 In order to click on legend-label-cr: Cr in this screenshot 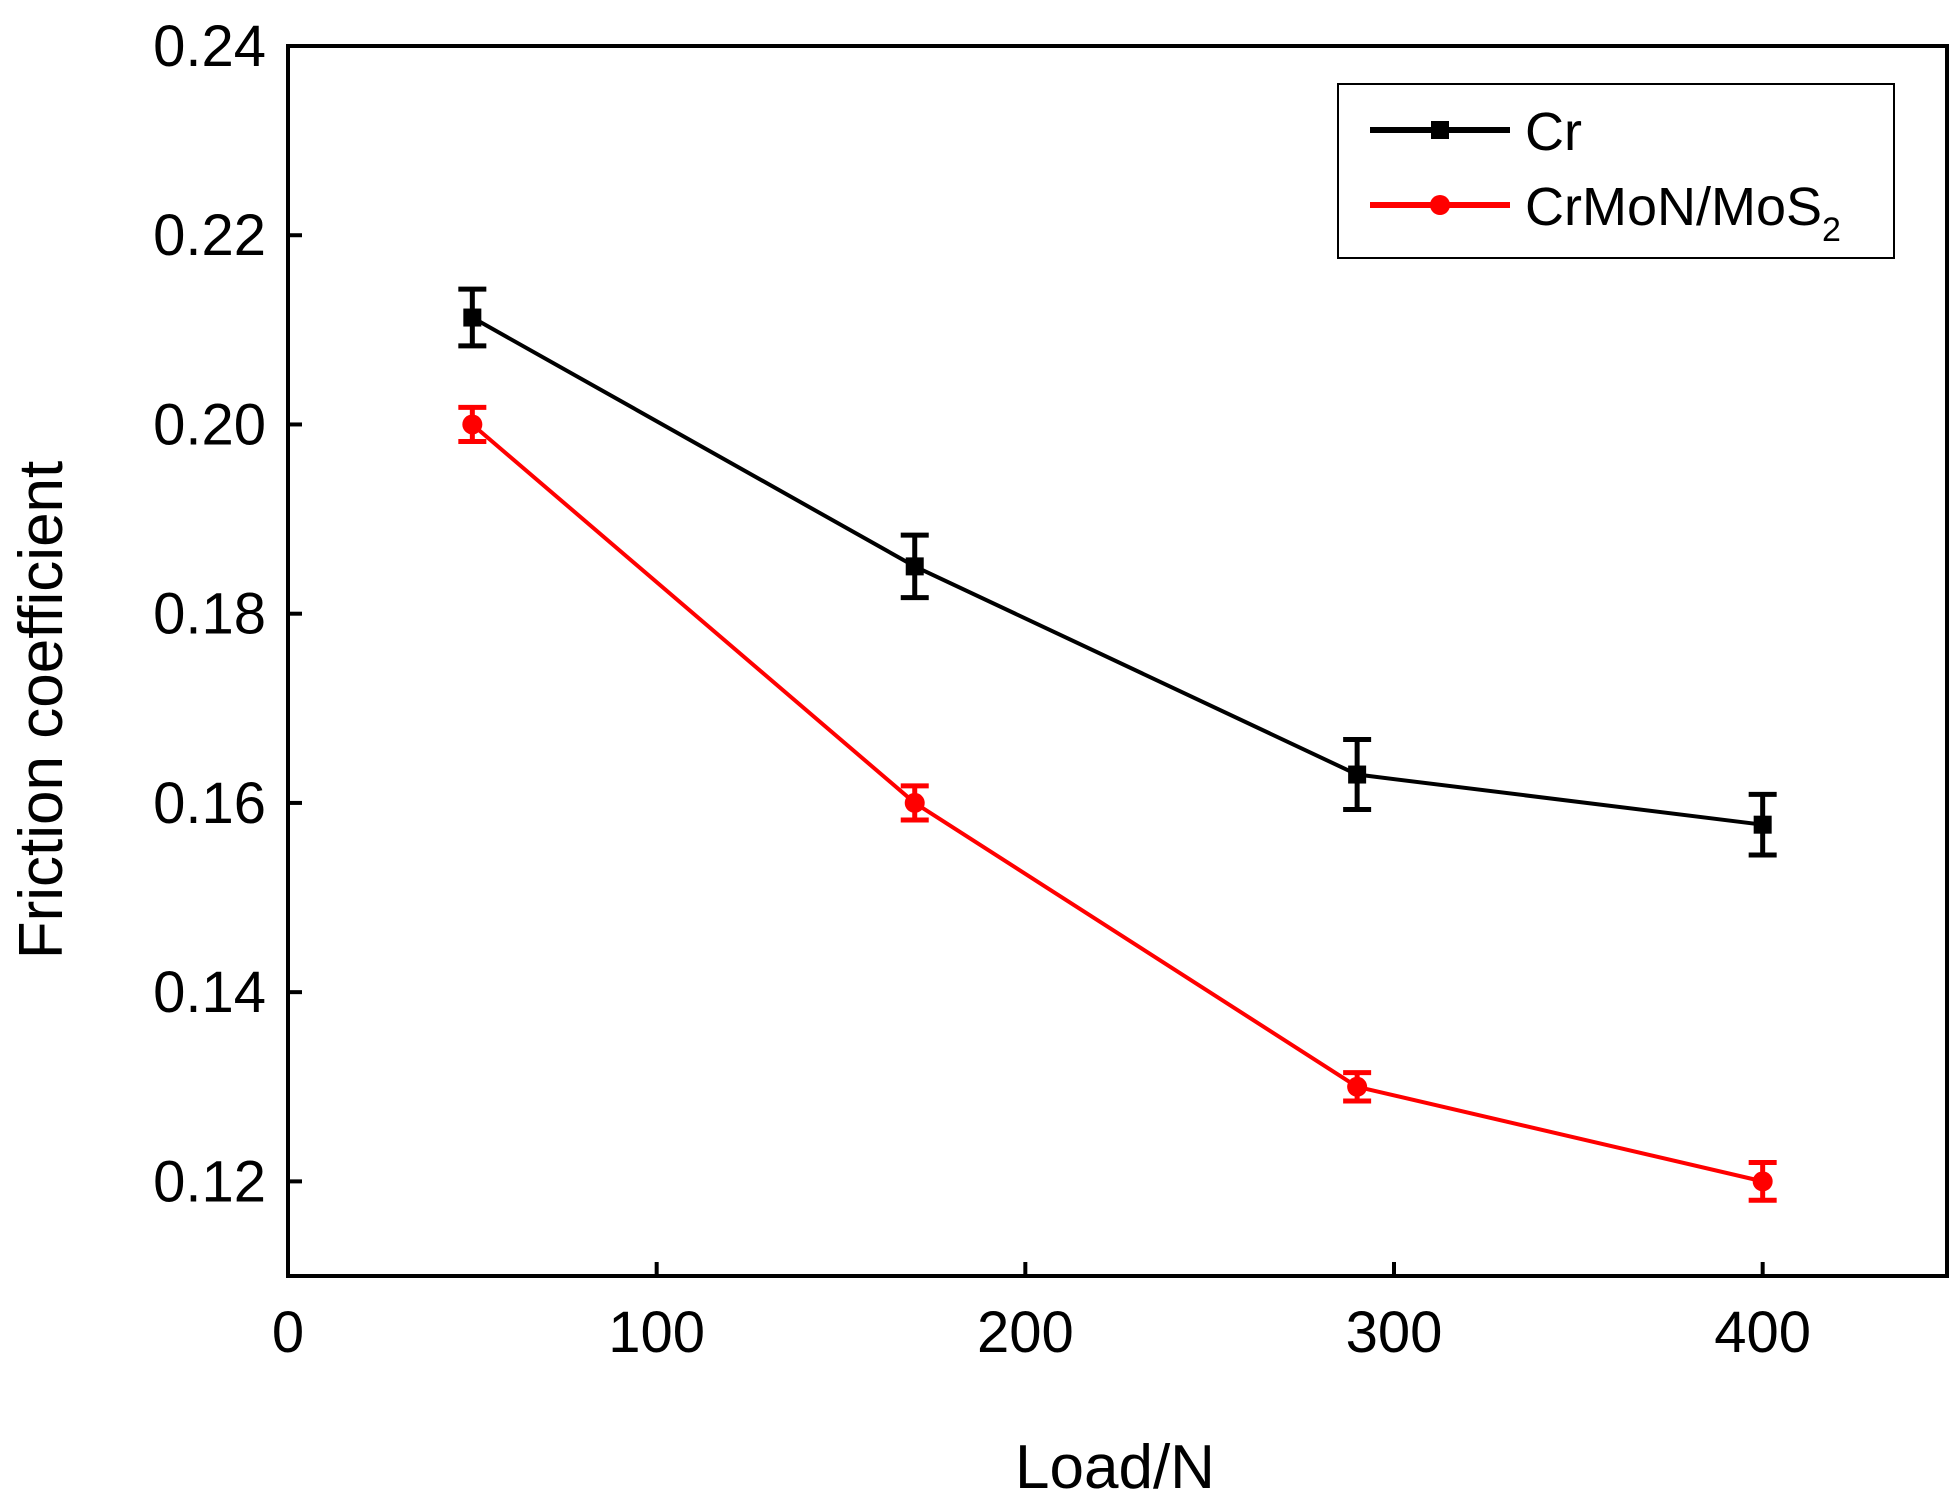, I will do `click(1553, 132)`.